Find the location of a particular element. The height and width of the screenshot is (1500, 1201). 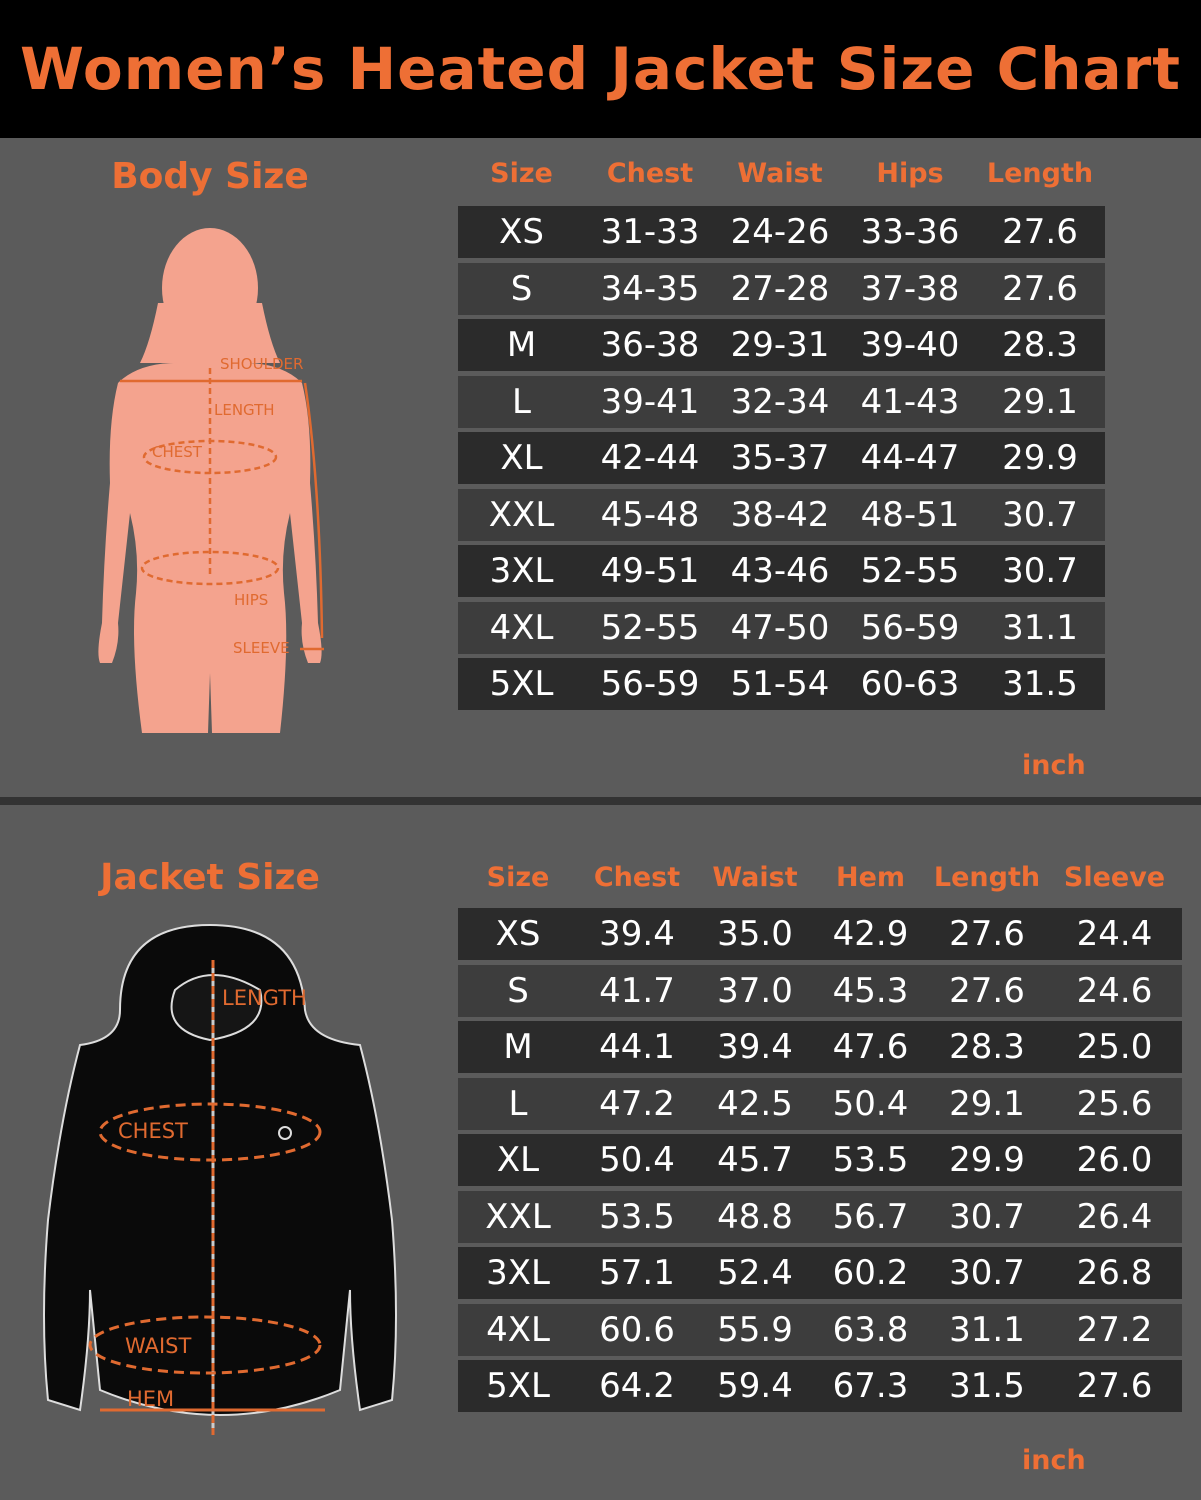

cell-waist: 29-31 is located at coordinates (780, 345).